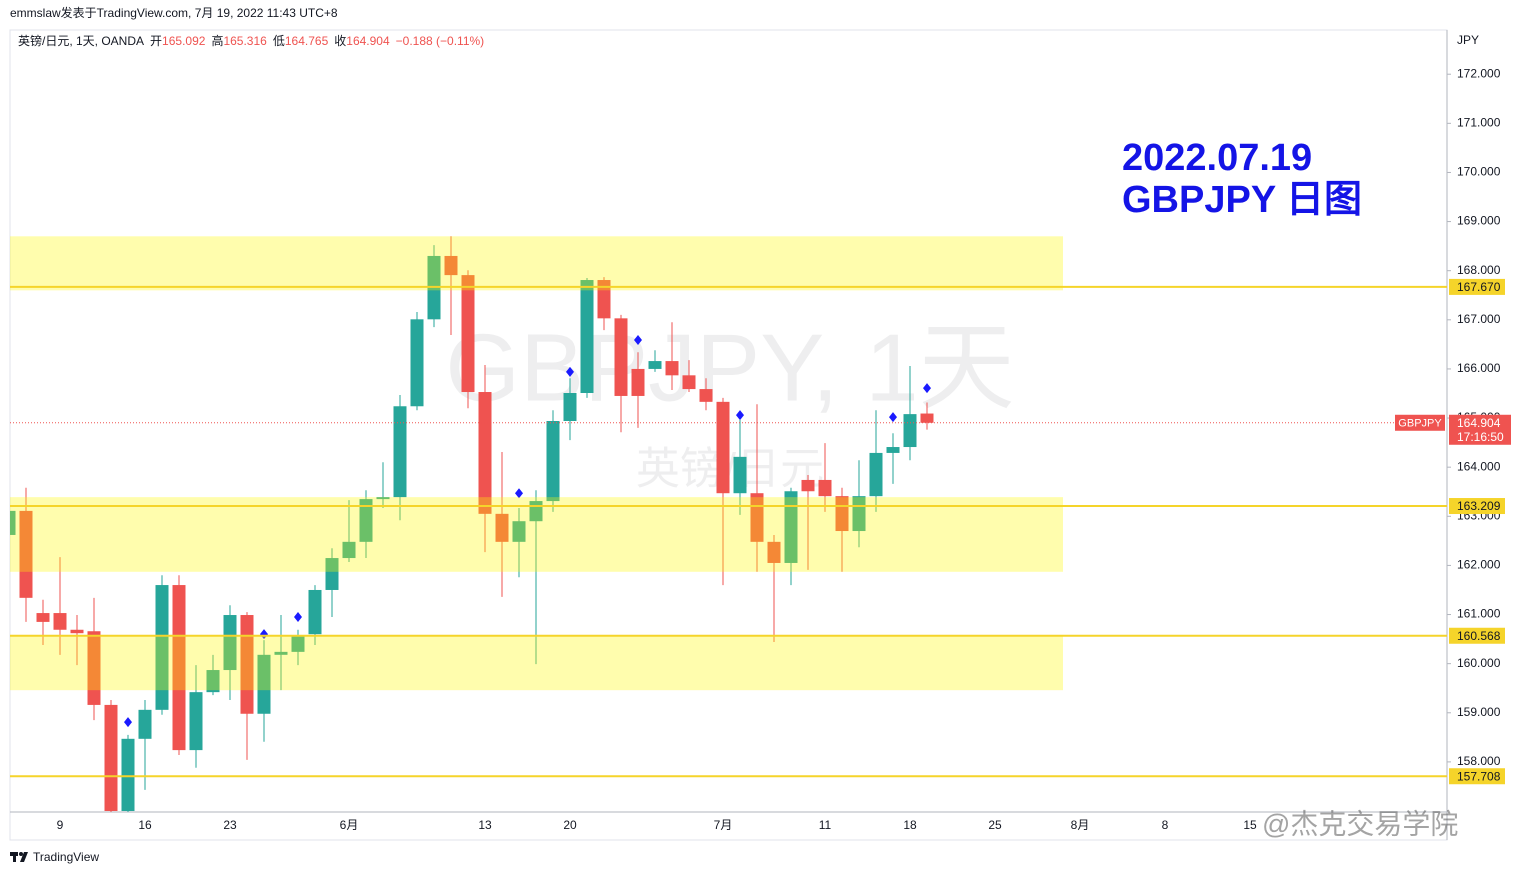 Image resolution: width=1525 pixels, height=875 pixels. I want to click on last-price-symbol-box, so click(1420, 422).